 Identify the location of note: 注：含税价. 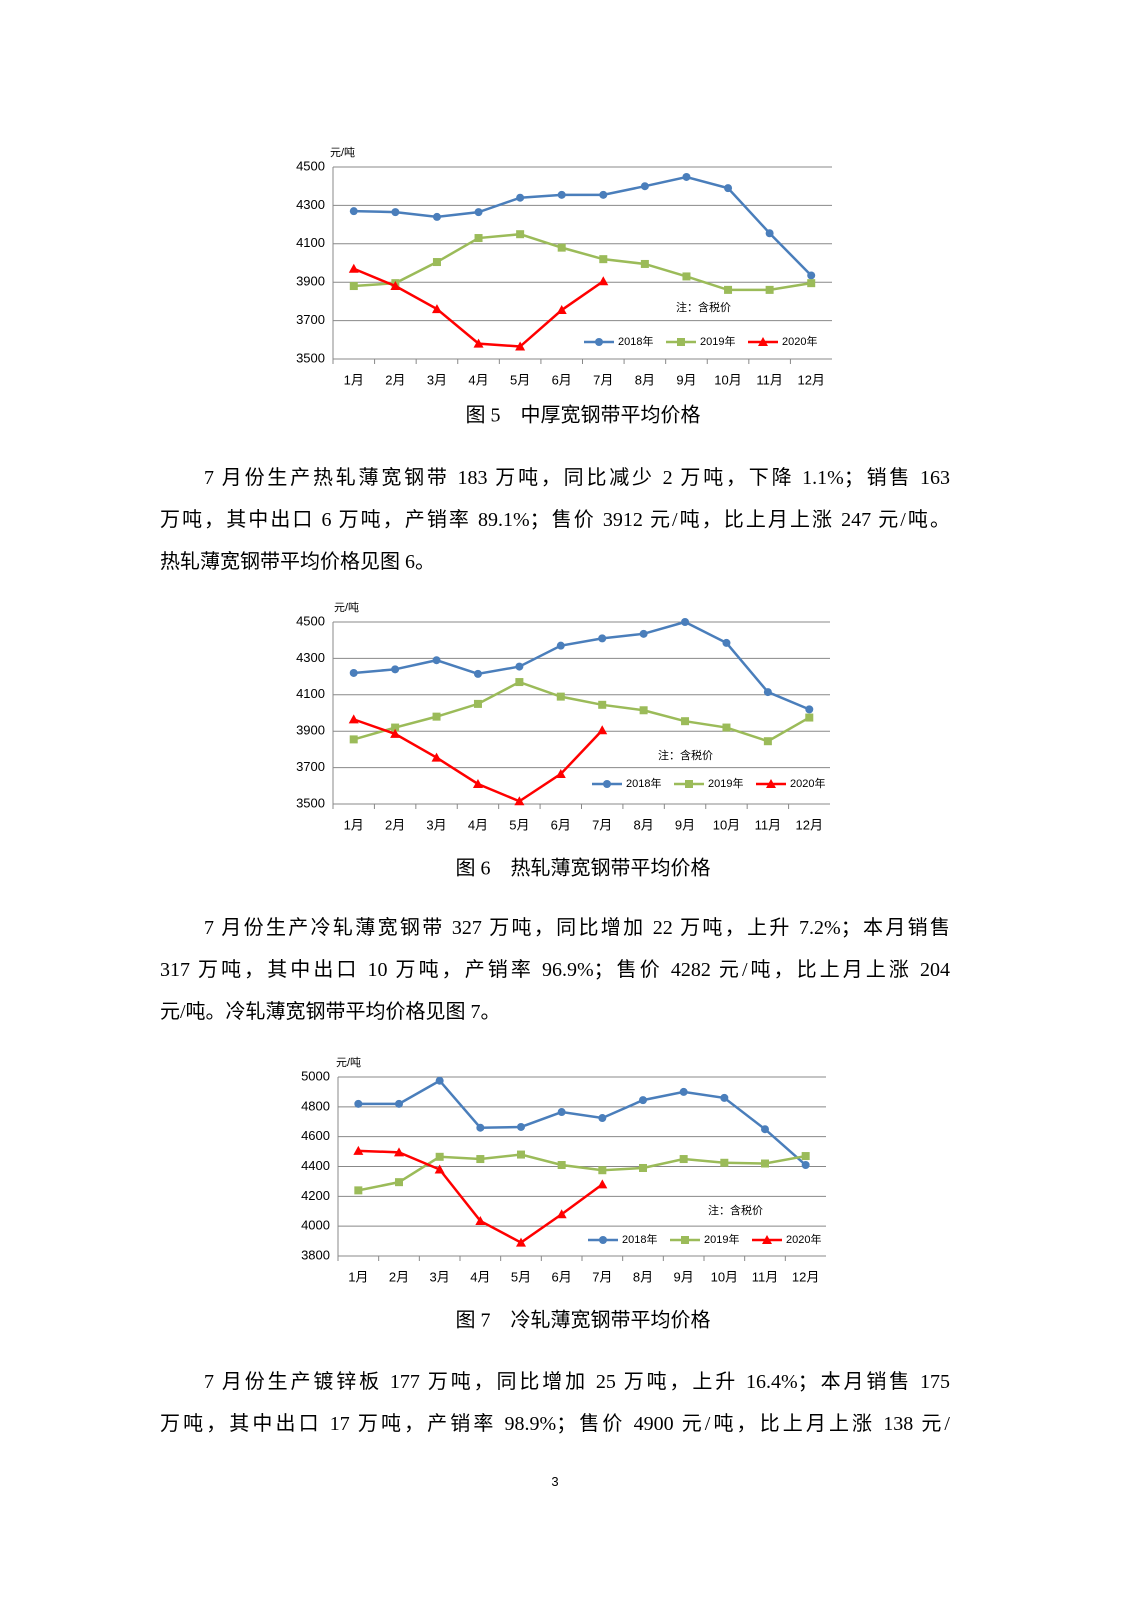
(735, 1210).